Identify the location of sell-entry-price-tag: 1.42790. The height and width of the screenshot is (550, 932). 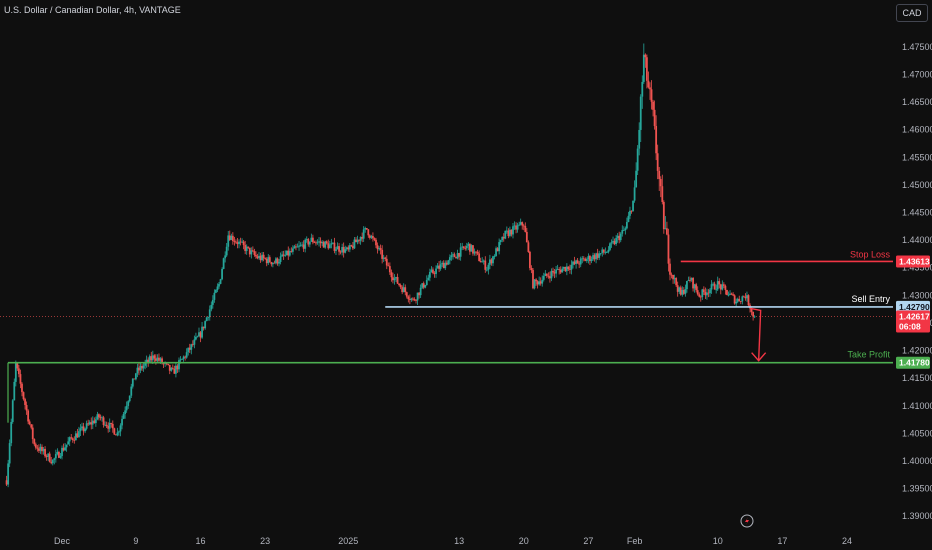
(913, 306).